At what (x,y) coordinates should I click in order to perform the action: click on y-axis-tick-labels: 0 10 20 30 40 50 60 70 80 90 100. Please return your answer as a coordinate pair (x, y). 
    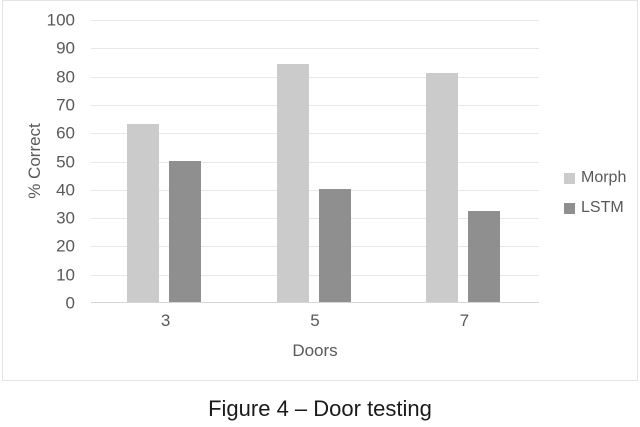
    Looking at the image, I should click on (39, 162).